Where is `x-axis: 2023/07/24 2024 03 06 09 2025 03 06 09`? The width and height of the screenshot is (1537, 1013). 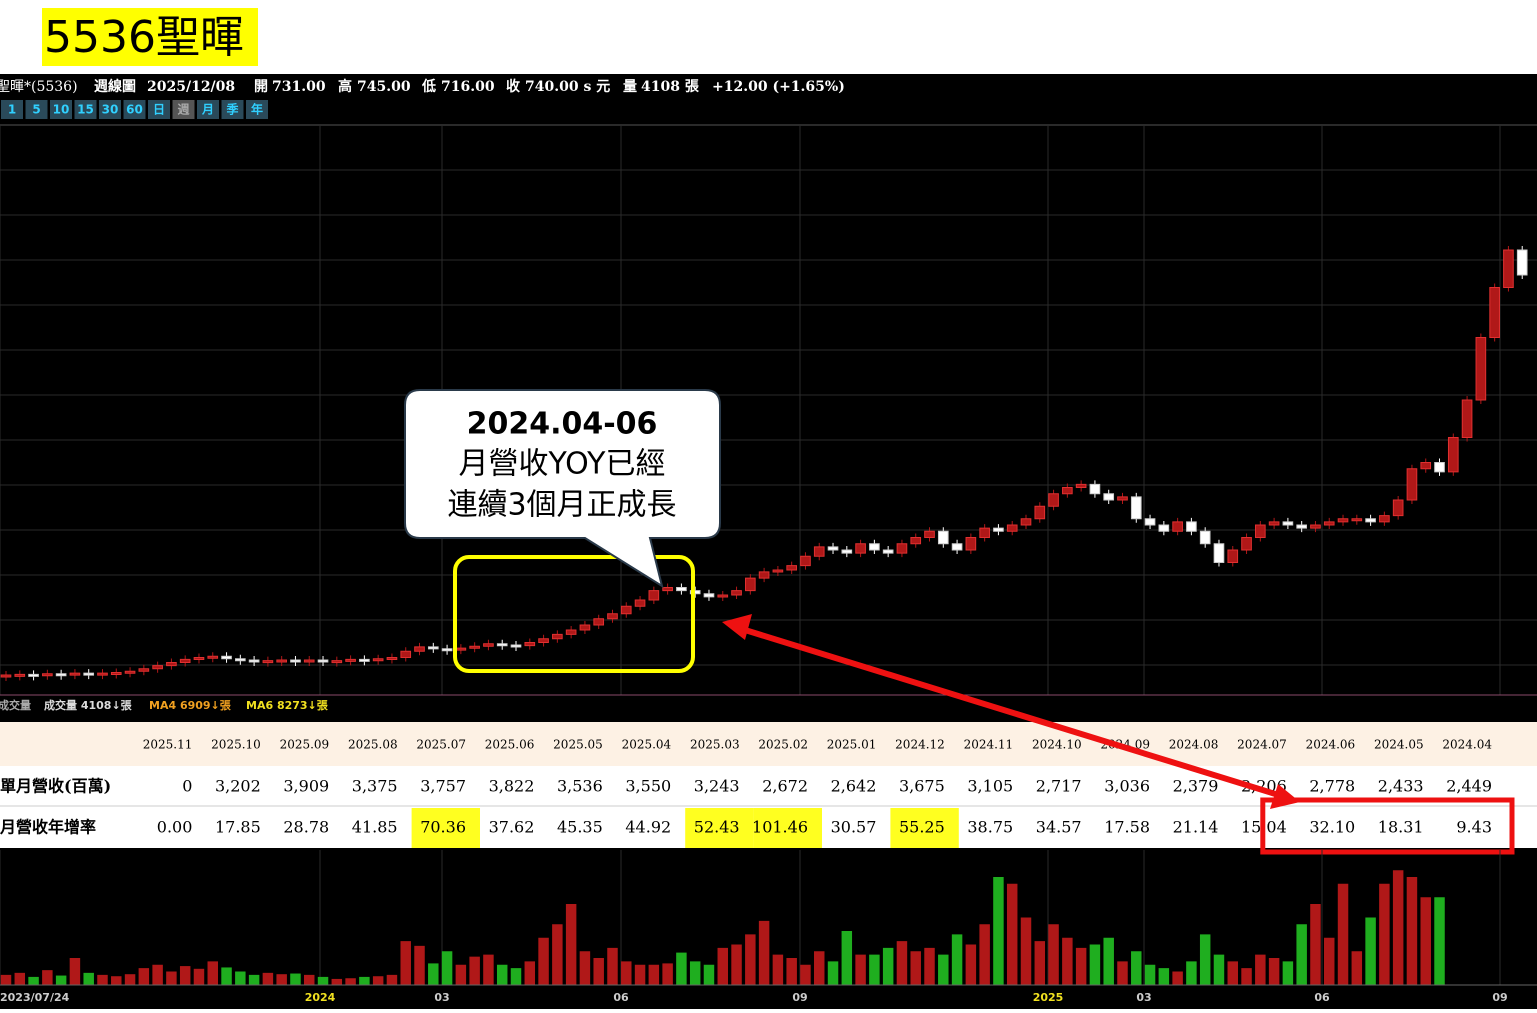
x-axis: 2023/07/24 2024 03 06 09 2025 03 06 09 is located at coordinates (754, 997).